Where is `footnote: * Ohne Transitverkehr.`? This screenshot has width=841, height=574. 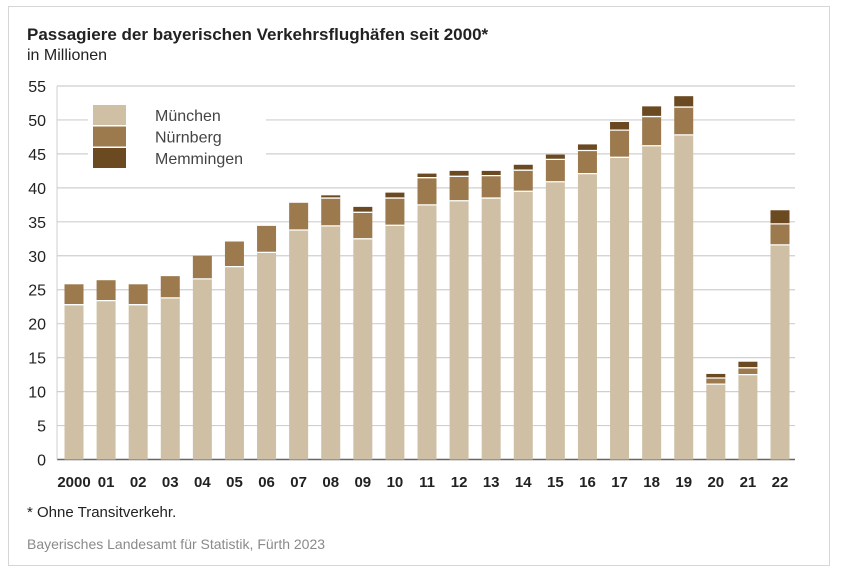
footnote: * Ohne Transitverkehr. is located at coordinates (101, 512).